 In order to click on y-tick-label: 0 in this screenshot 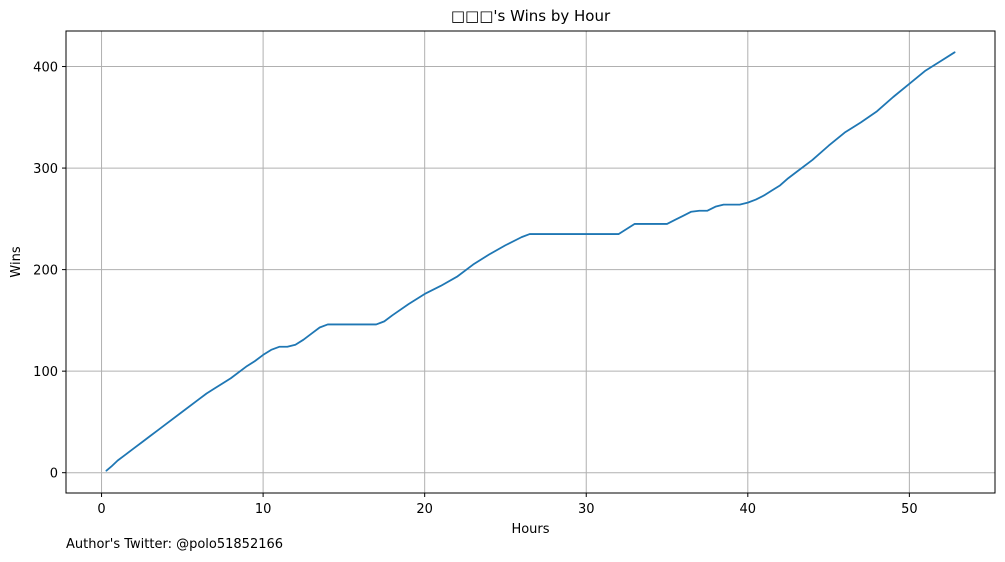, I will do `click(54, 474)`.